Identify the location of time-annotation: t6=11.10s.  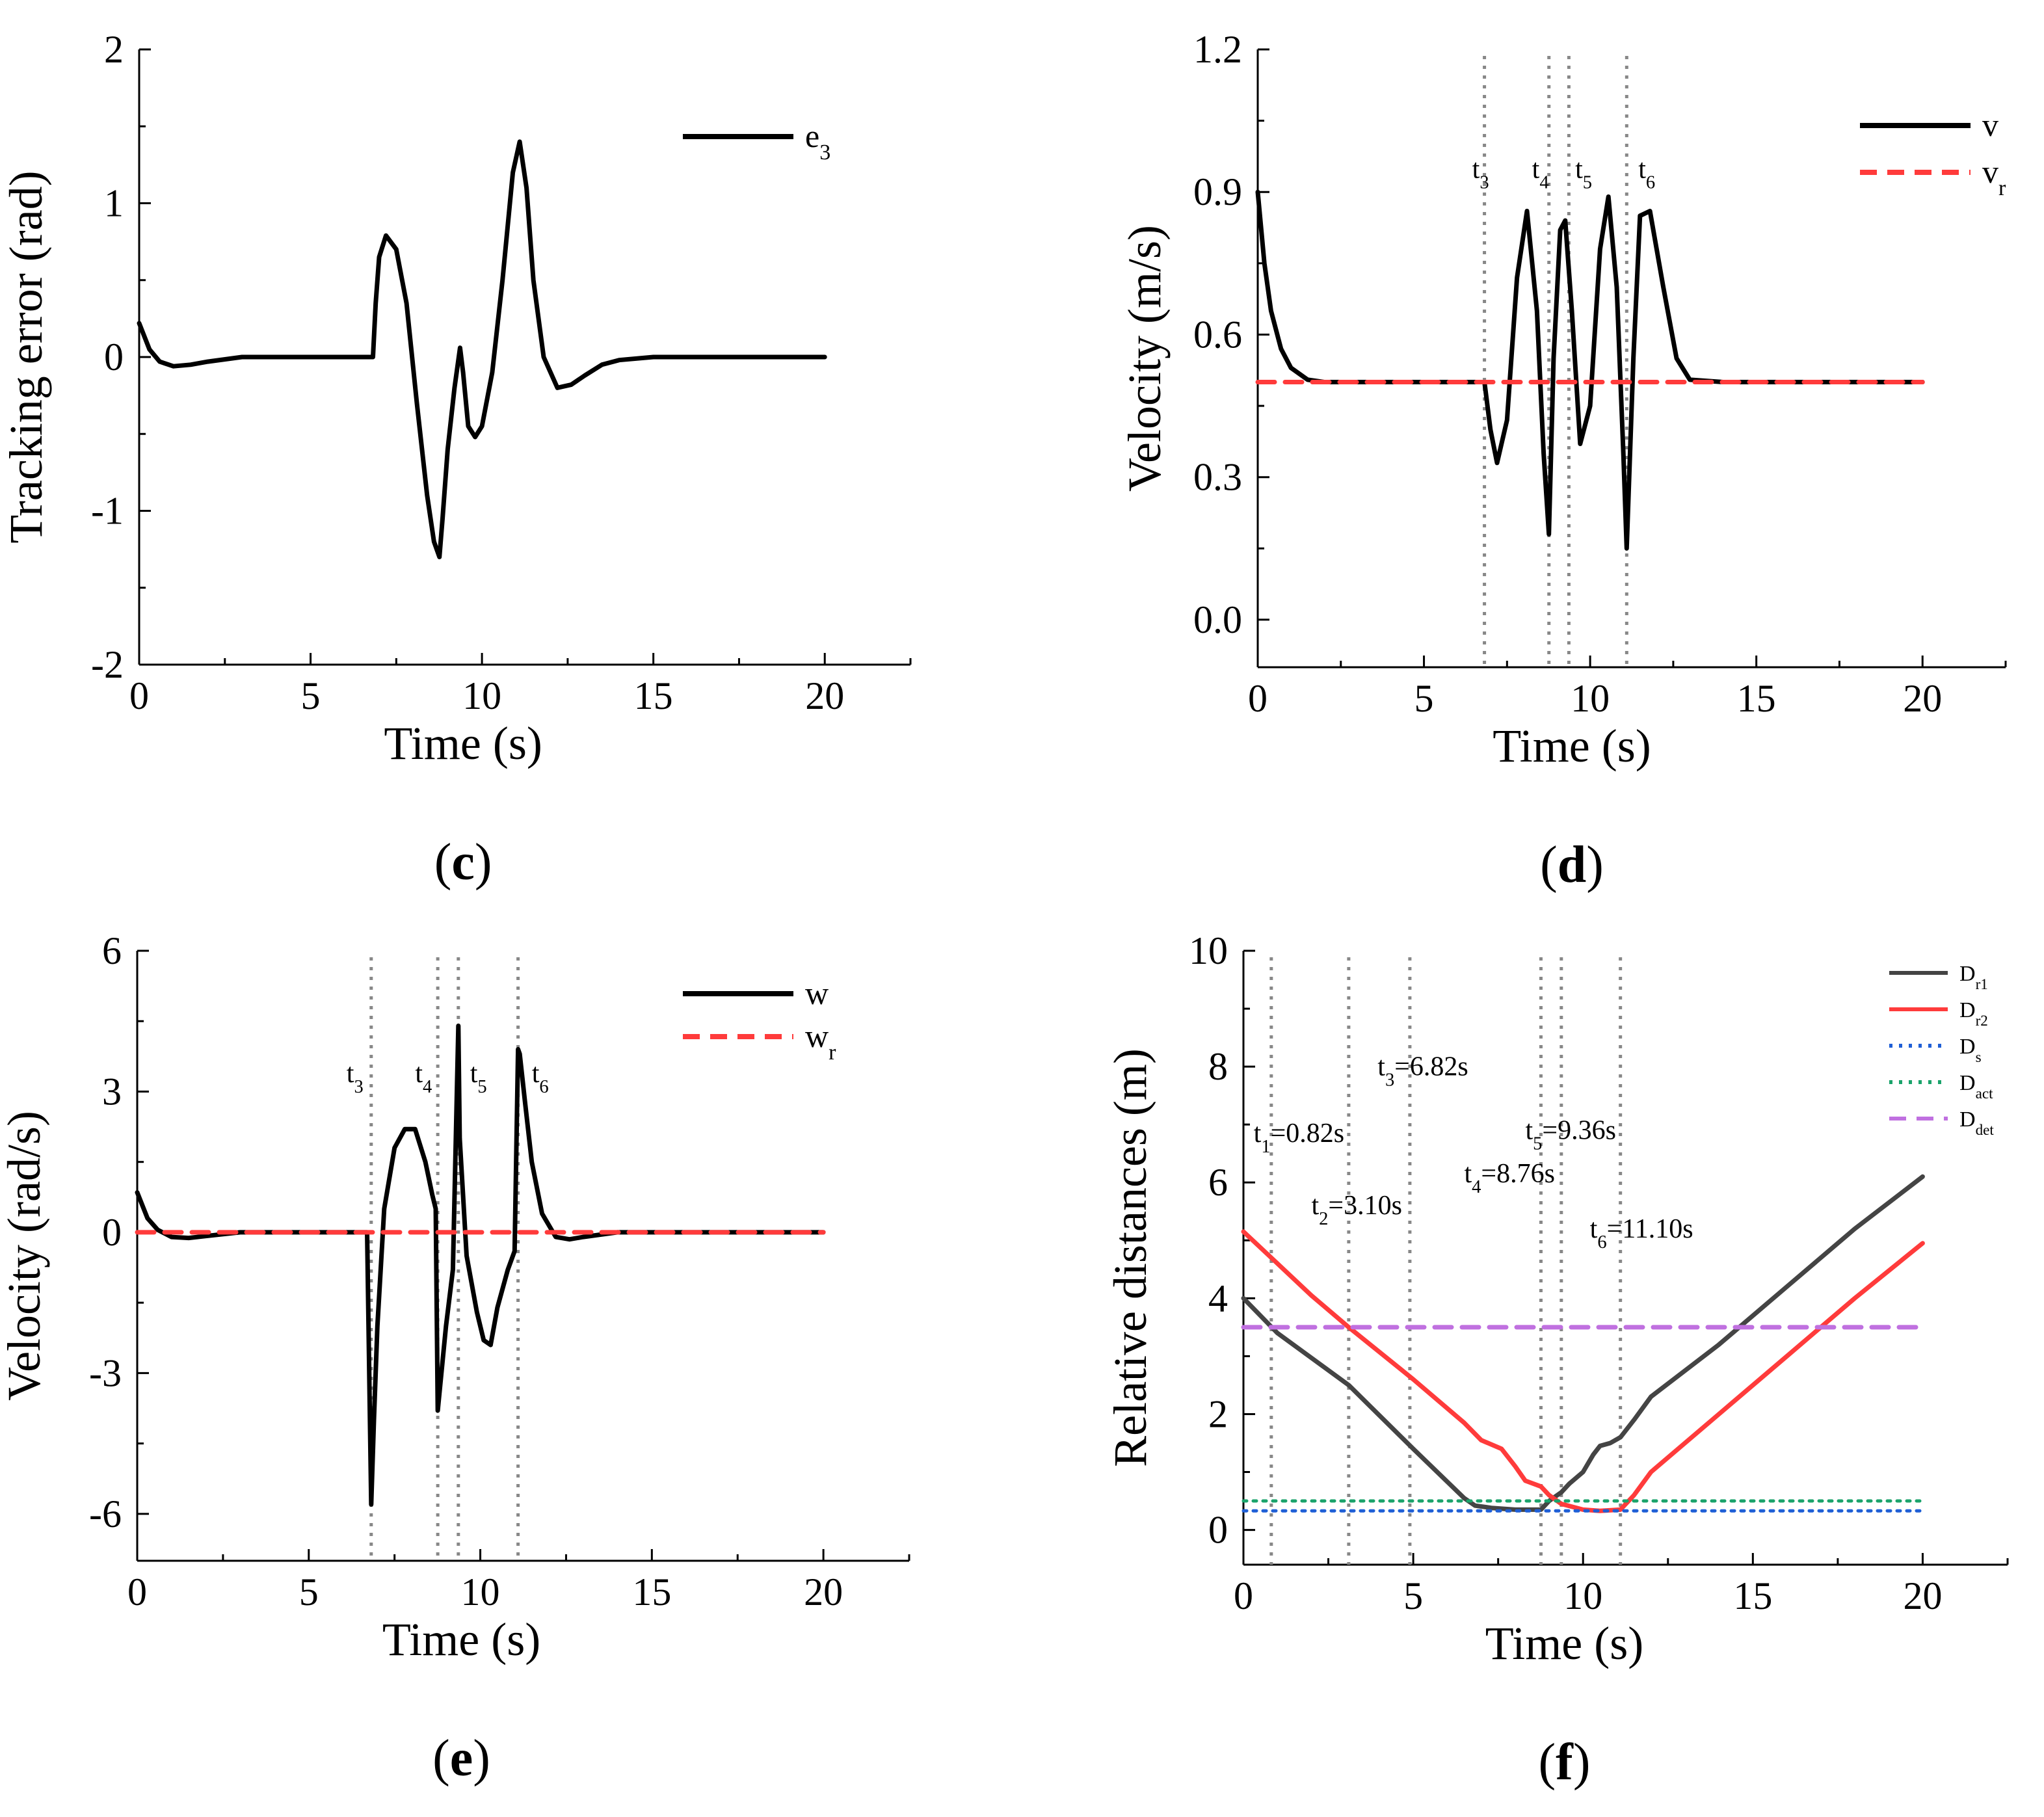
(1641, 1233).